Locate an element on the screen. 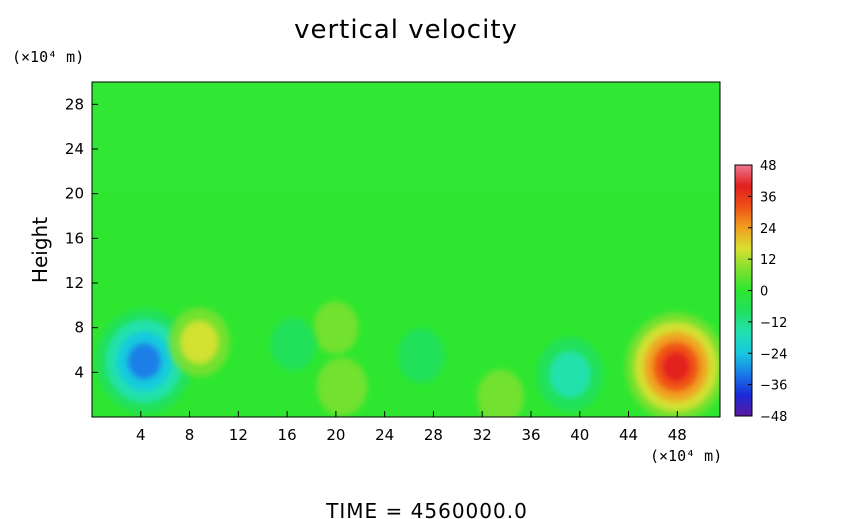 The height and width of the screenshot is (519, 854). x-tick-label: 20 is located at coordinates (335, 435).